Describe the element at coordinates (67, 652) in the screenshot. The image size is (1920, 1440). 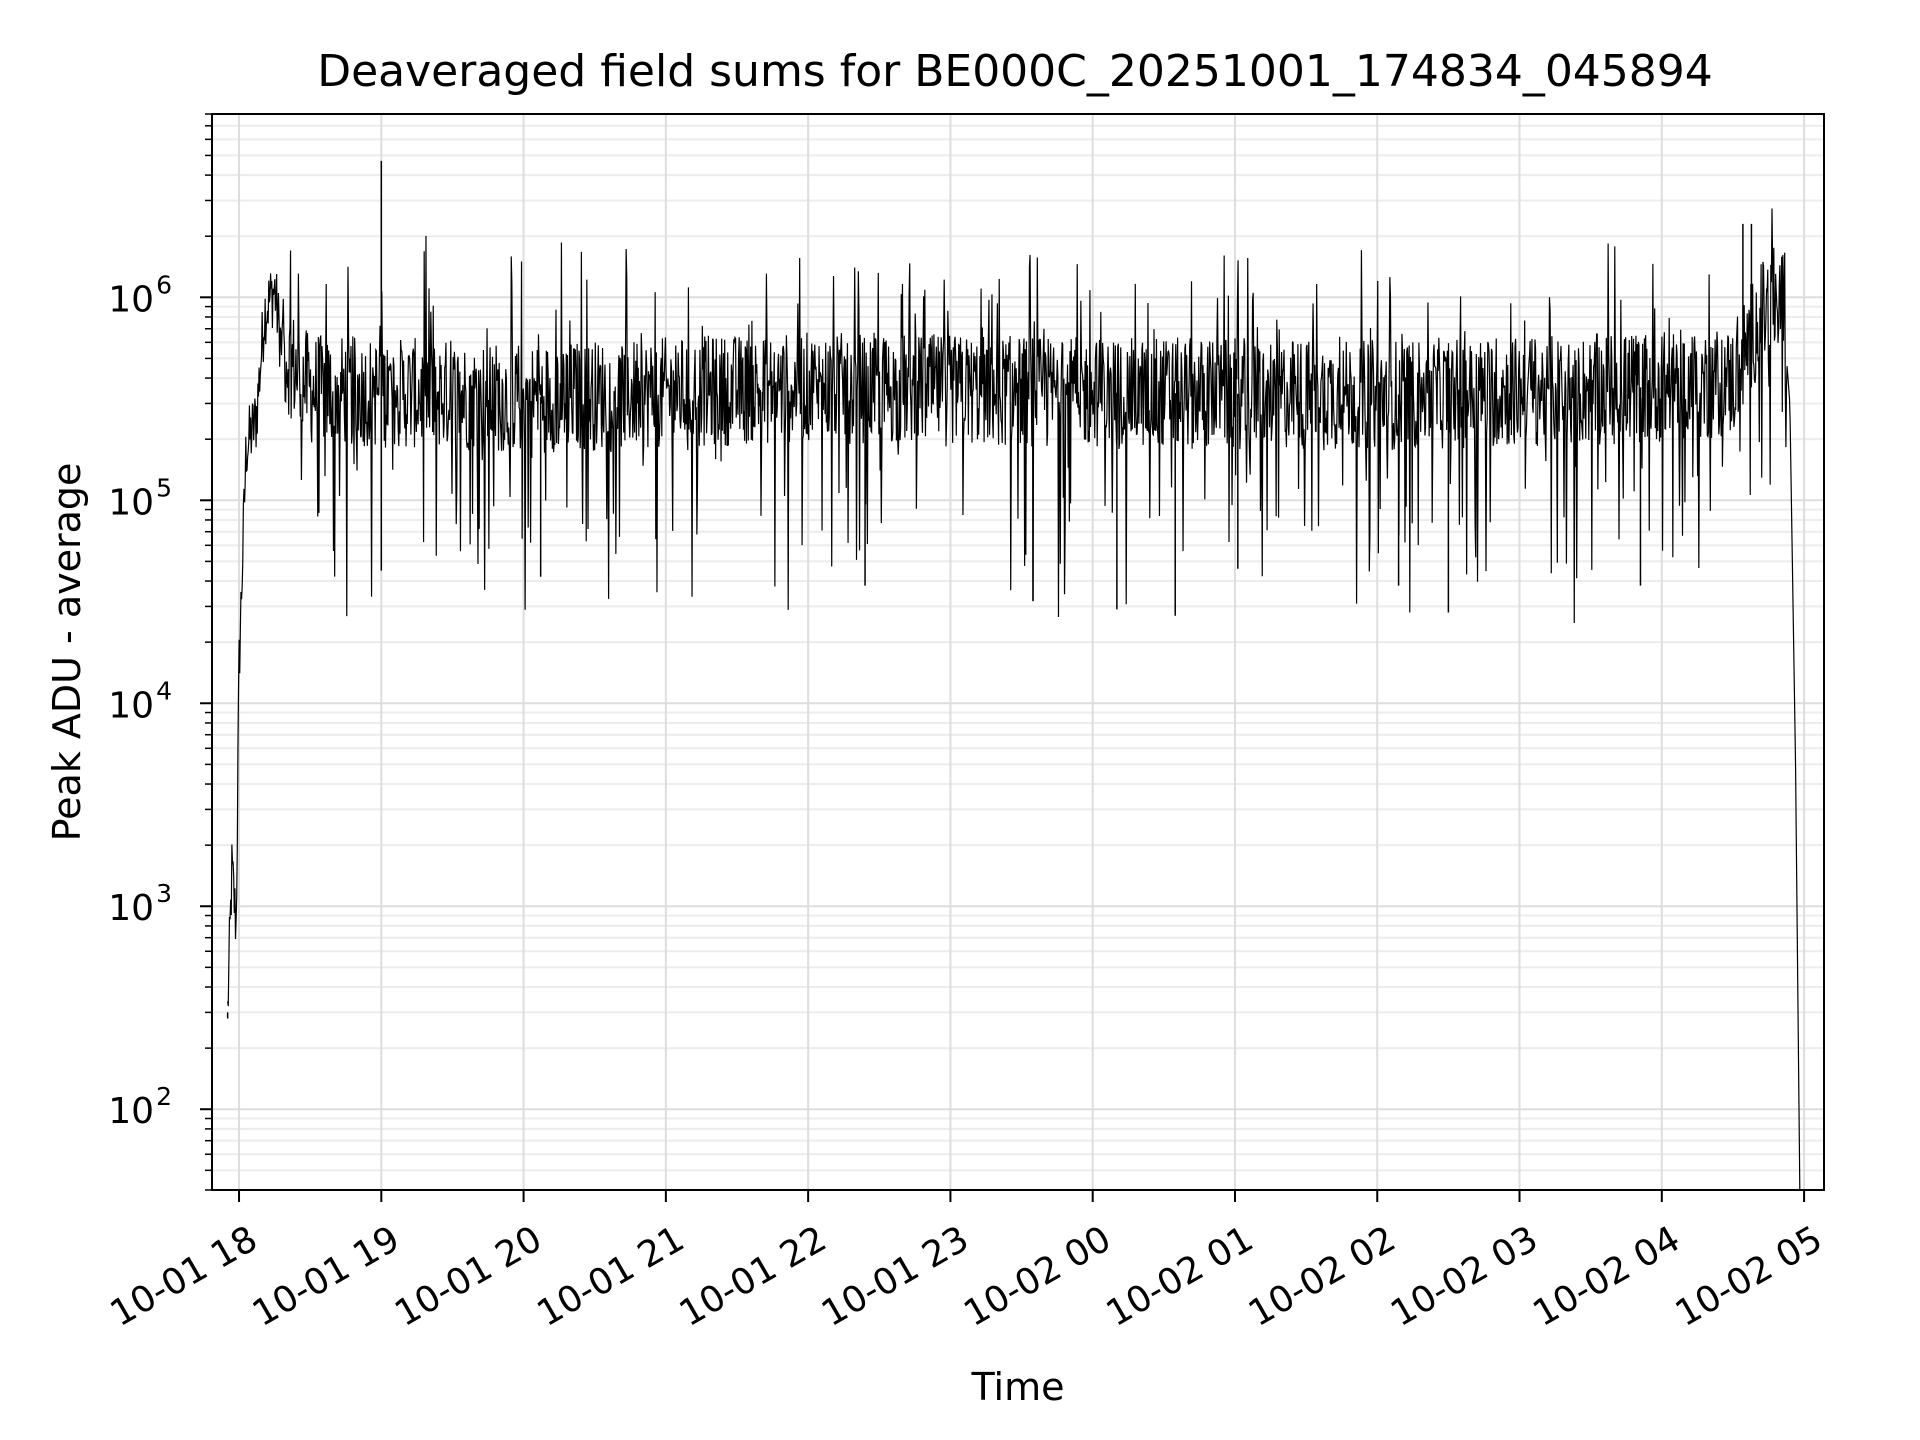
I see `y-axis-label: Peak ADU - average` at that location.